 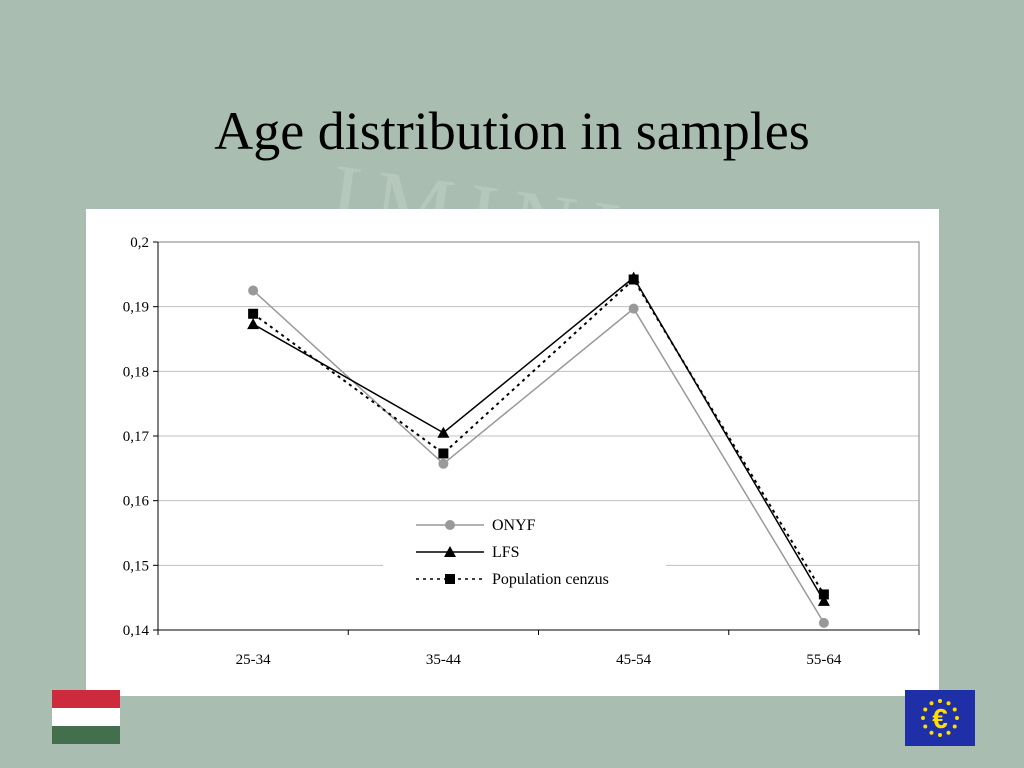 I want to click on hungary-flag-icon, so click(x=86, y=717).